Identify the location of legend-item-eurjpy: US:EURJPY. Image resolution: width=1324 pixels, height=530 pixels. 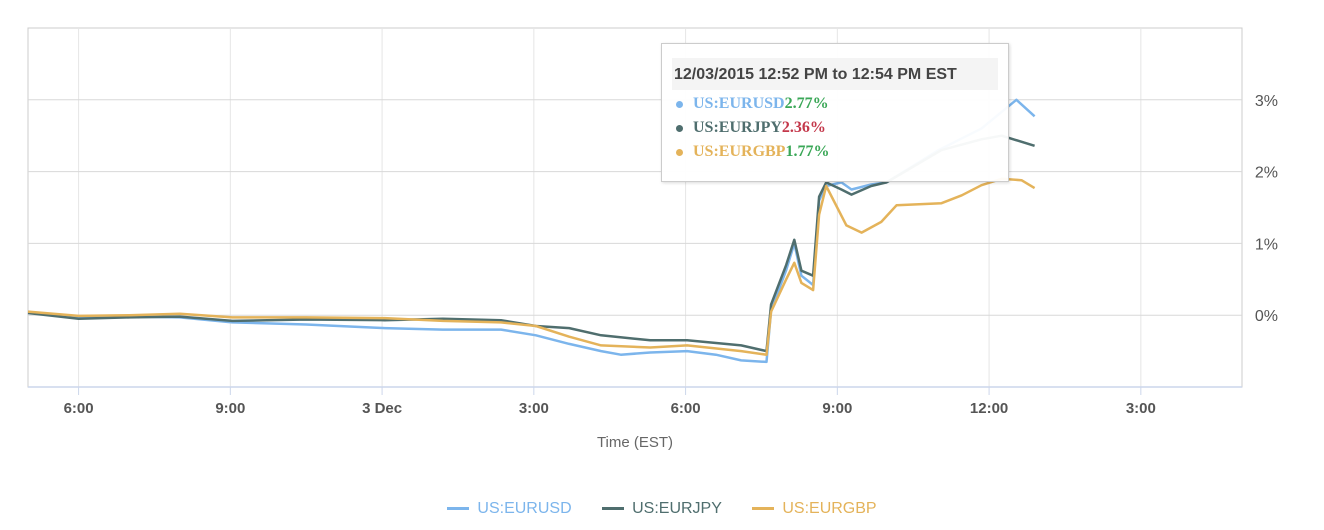
(662, 509).